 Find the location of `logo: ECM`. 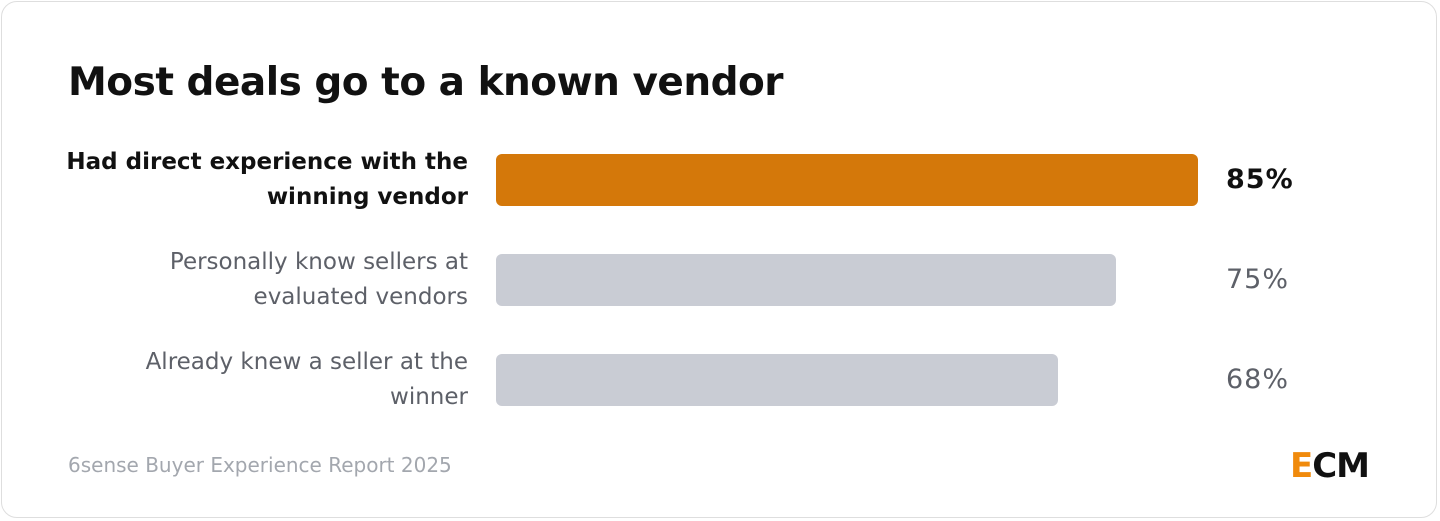

logo: ECM is located at coordinates (1330, 466).